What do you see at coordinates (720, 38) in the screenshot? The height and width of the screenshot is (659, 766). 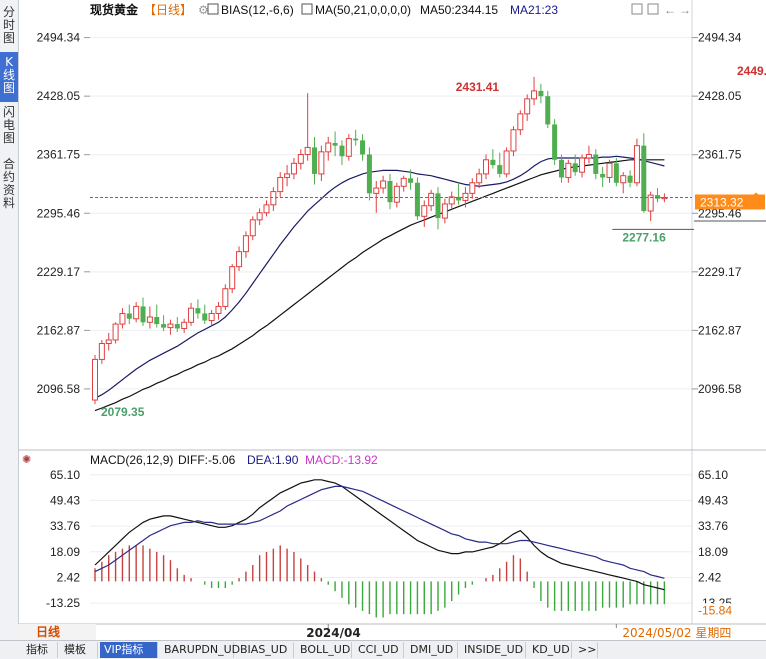 I see `price-tick-label-right: 2494.34` at bounding box center [720, 38].